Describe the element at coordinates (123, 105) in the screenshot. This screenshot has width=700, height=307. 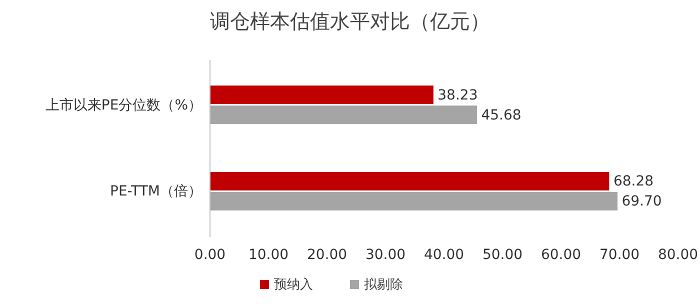
I see `y-tick-label: 上市以来PE分位数（%）` at that location.